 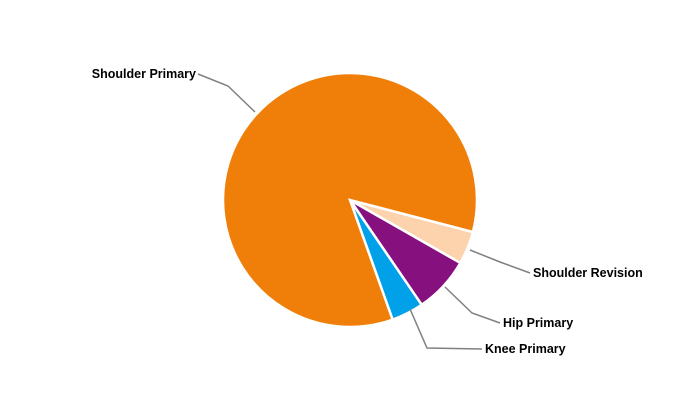 I want to click on slice-label: Hip Primary, so click(x=538, y=323).